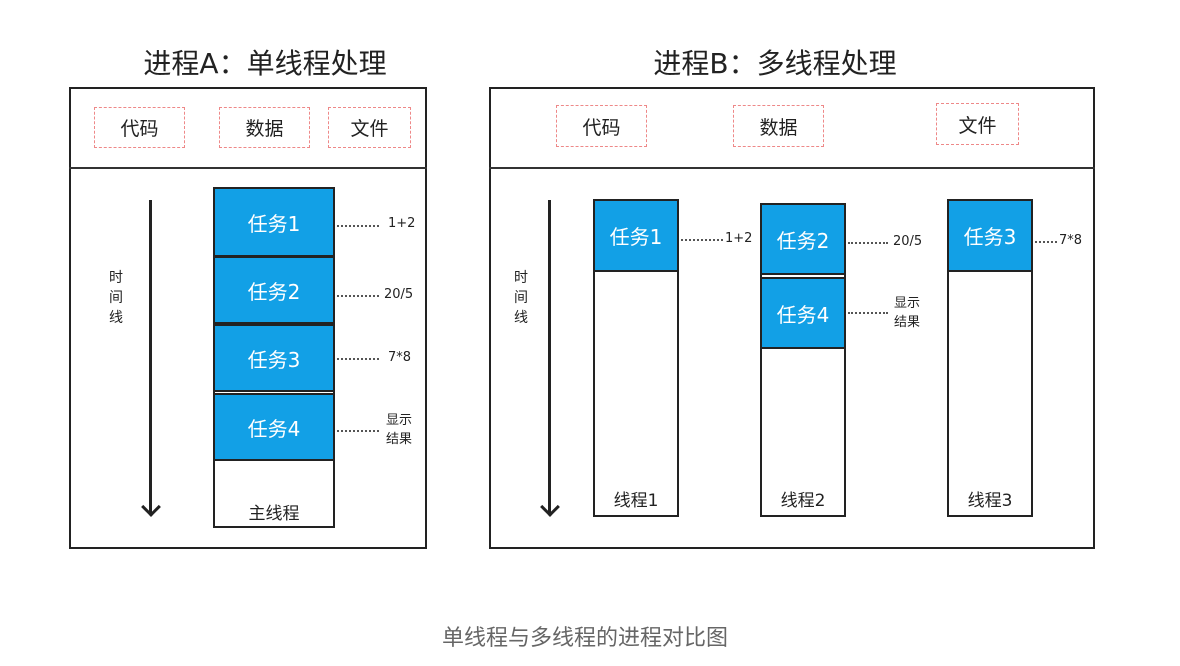 The width and height of the screenshot is (1180, 666). I want to click on process-a-title: 进程A：单线程处理, so click(265, 63).